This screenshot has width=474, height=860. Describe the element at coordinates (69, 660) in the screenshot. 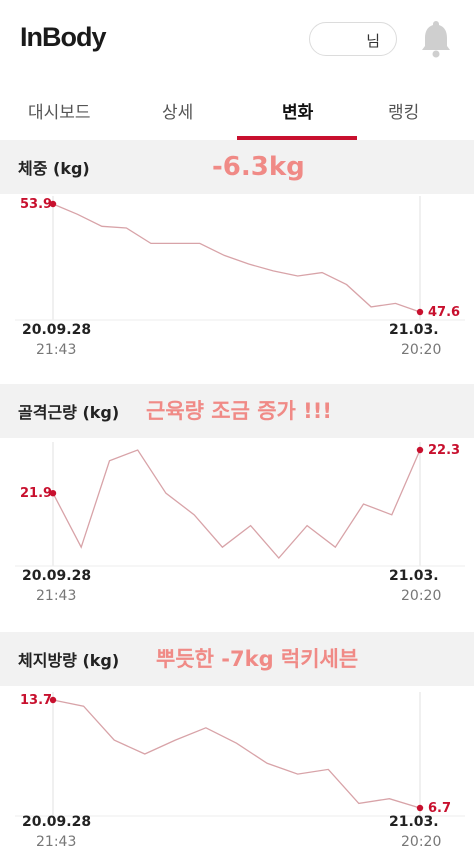

I see `fat-section-title: 체지방량 (kg)` at that location.